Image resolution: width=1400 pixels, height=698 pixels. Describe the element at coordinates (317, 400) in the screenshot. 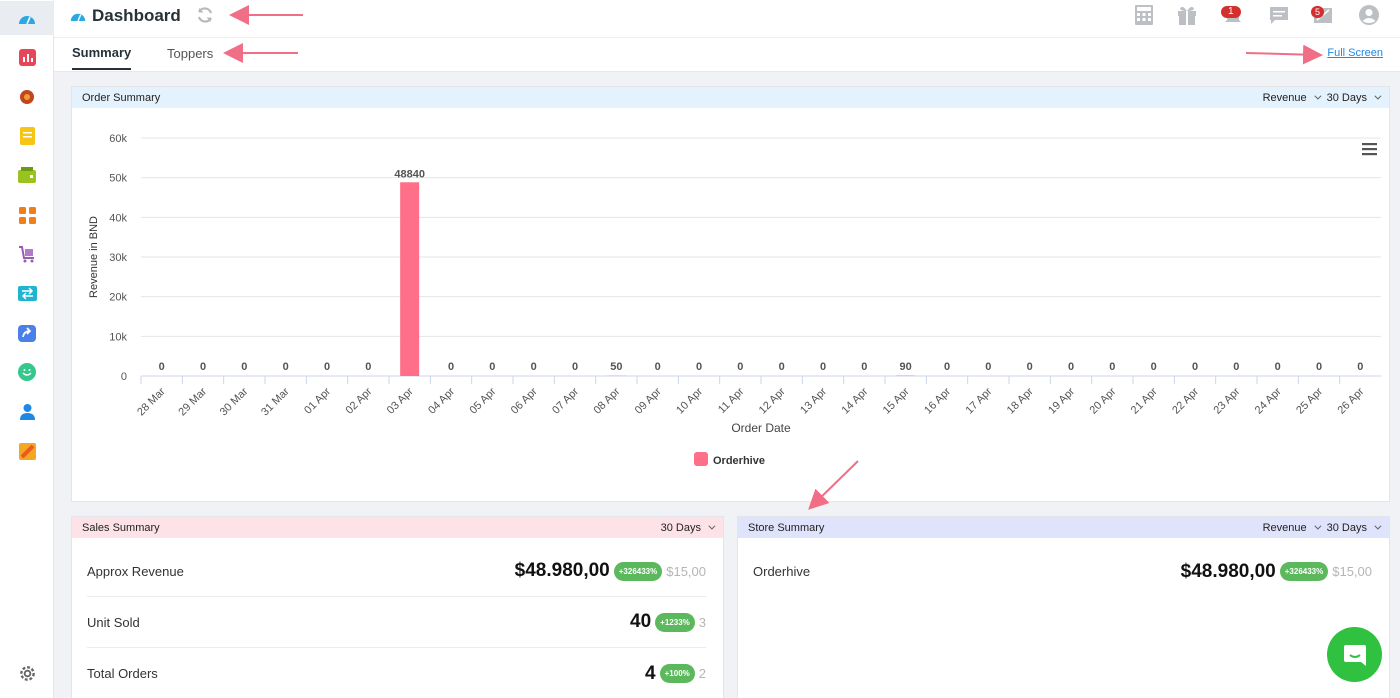

I see `x-tick-label: 01 Apr` at that location.